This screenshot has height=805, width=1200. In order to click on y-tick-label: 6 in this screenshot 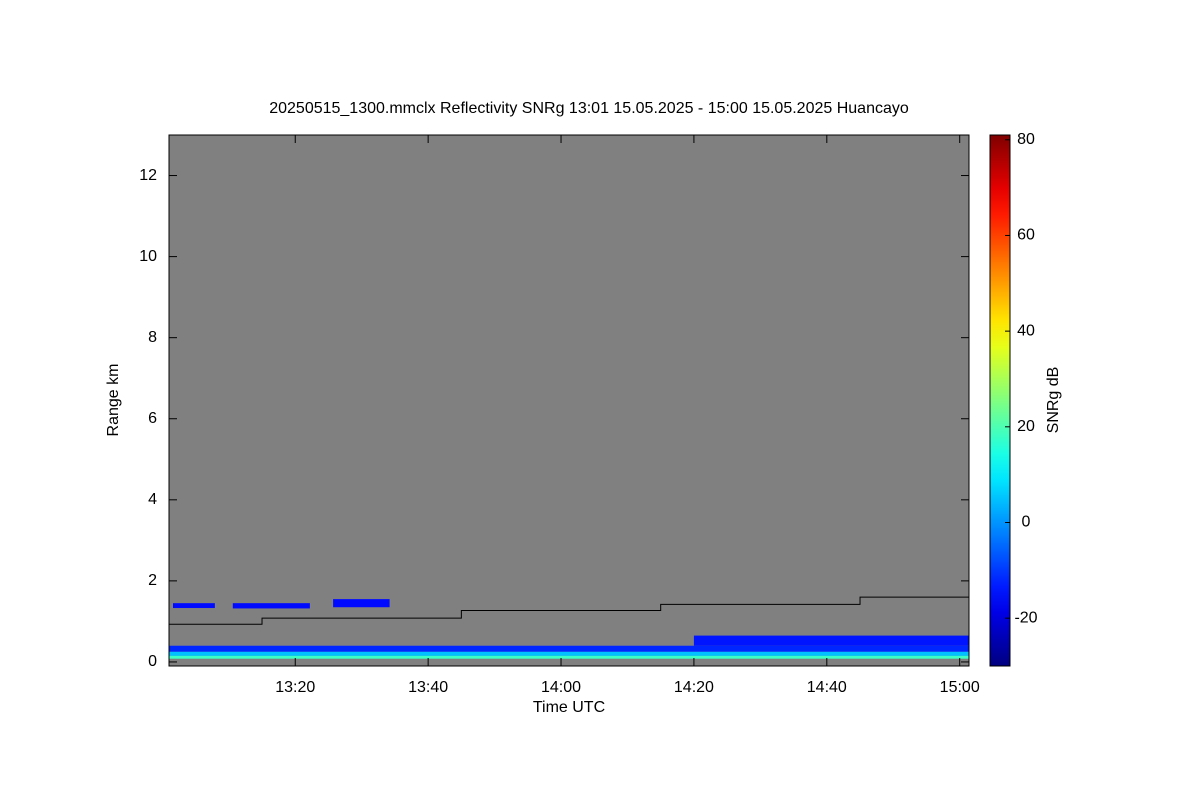, I will do `click(152, 418)`.